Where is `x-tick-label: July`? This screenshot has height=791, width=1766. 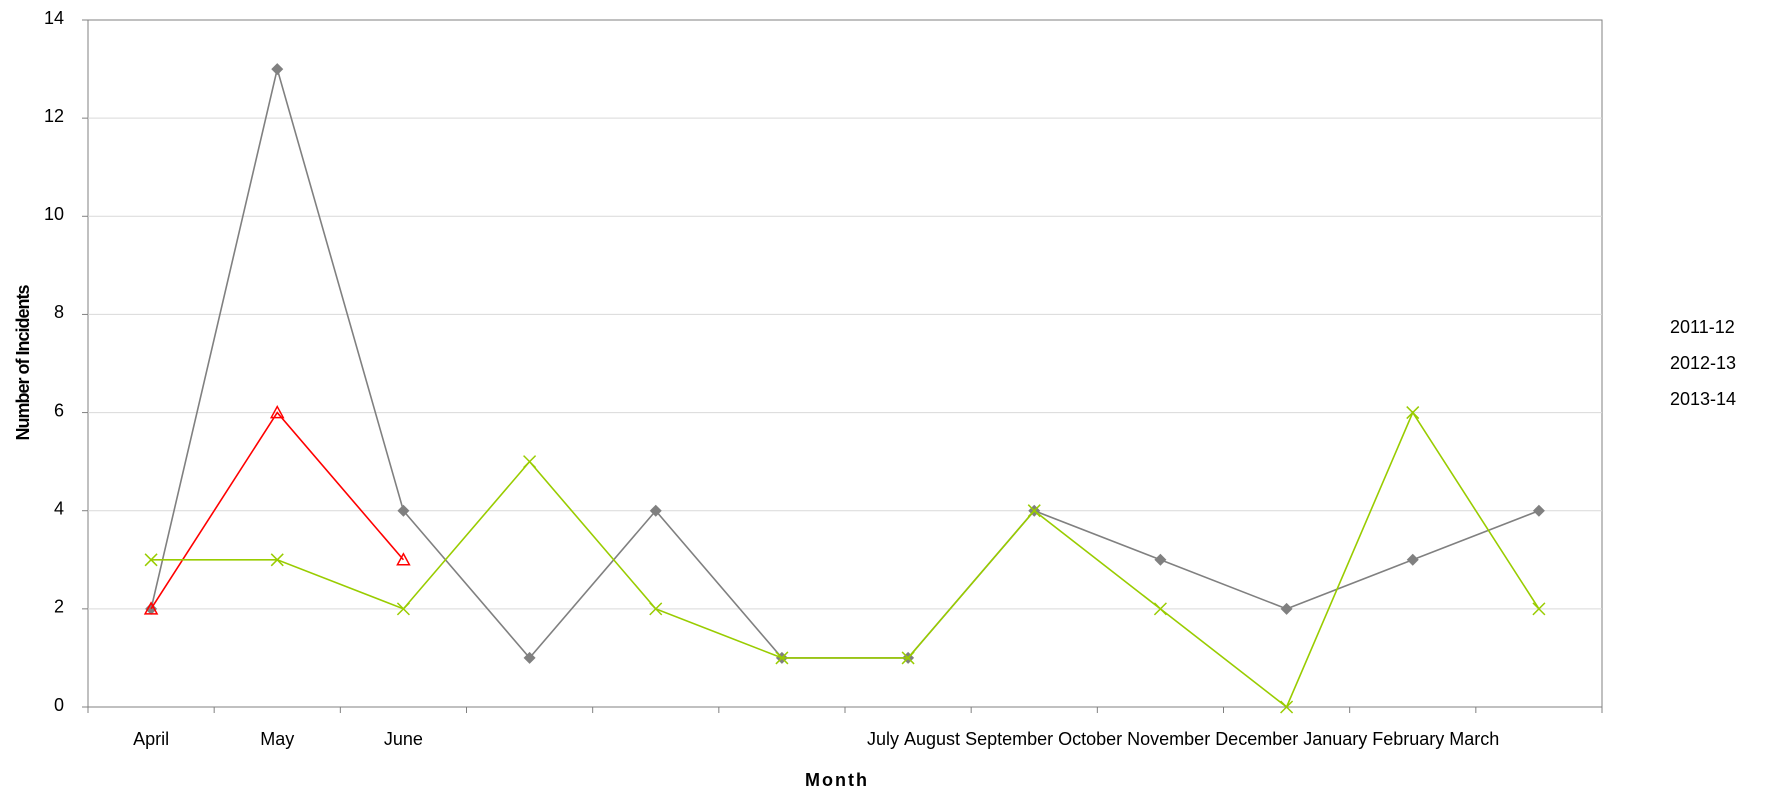 x-tick-label: July is located at coordinates (883, 739).